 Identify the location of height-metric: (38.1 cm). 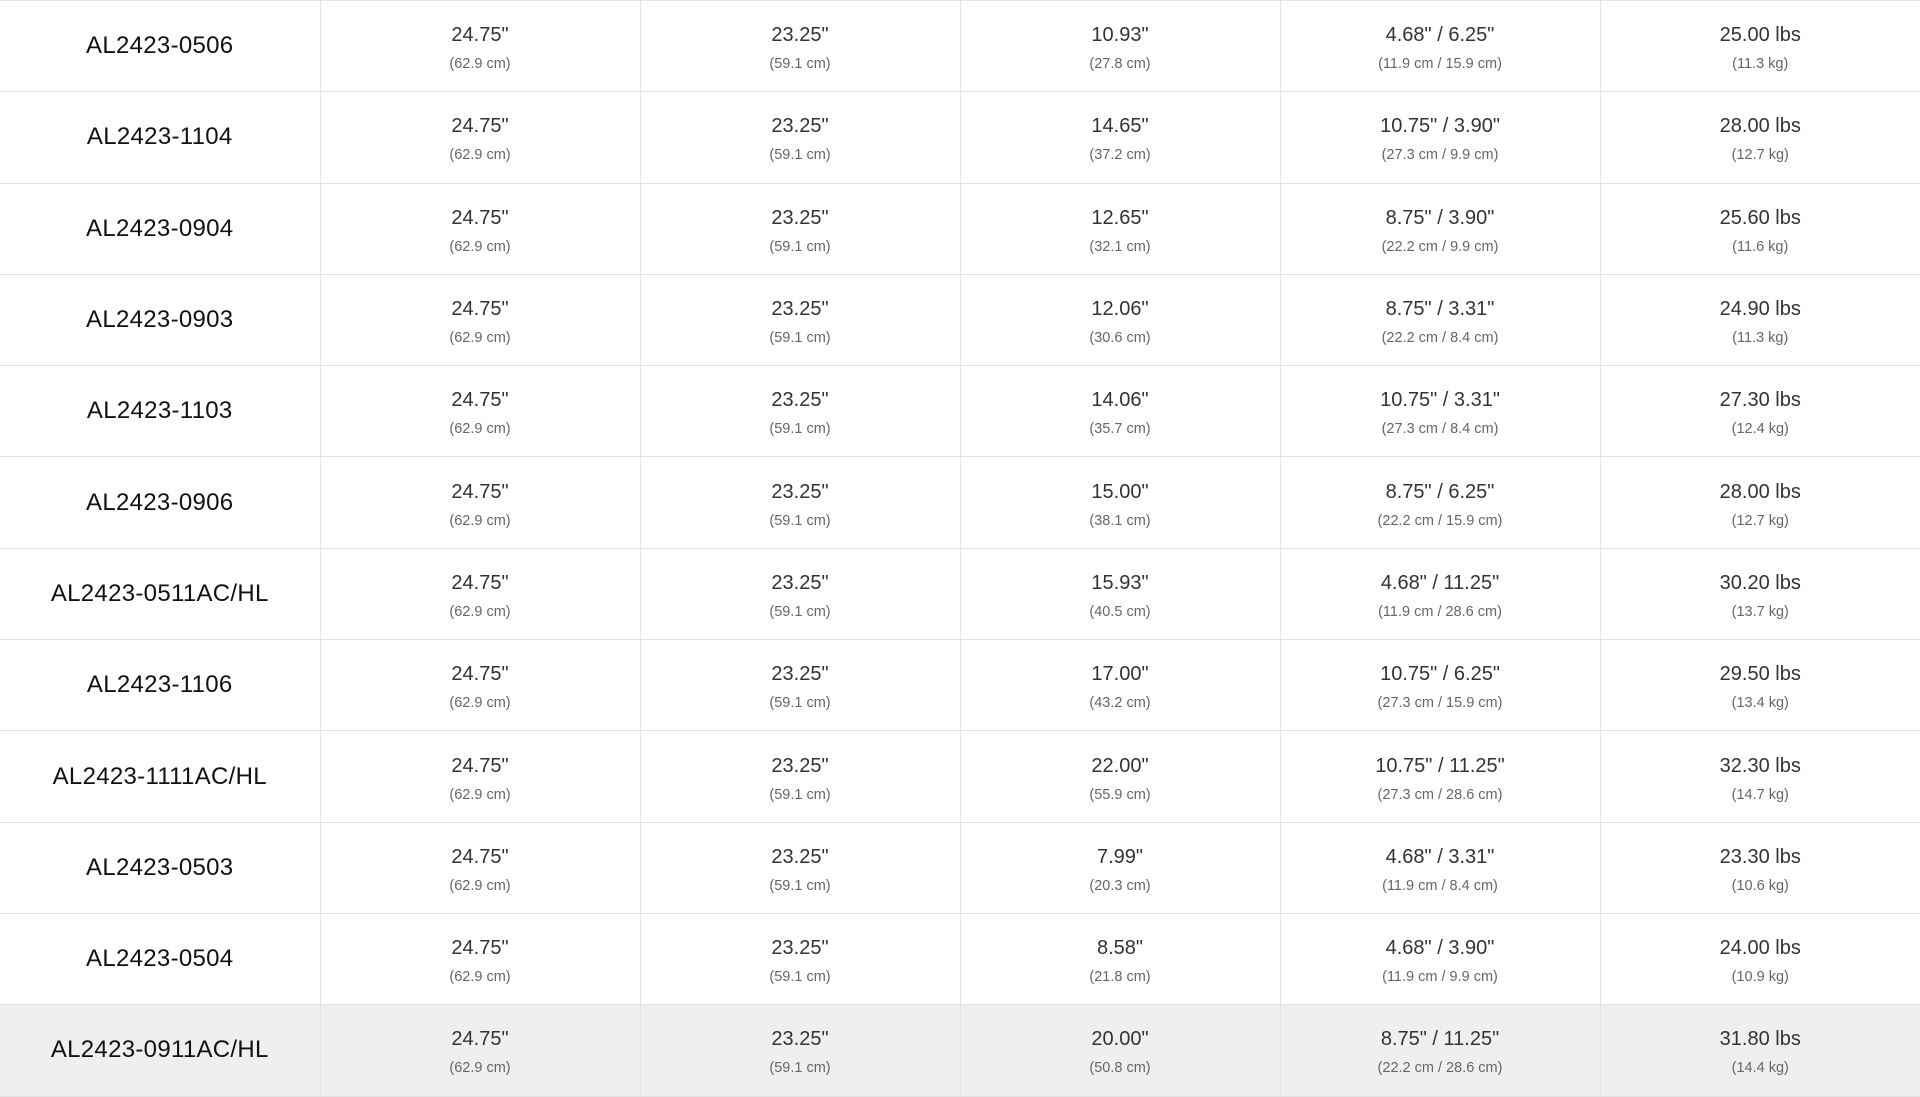
(1120, 521).